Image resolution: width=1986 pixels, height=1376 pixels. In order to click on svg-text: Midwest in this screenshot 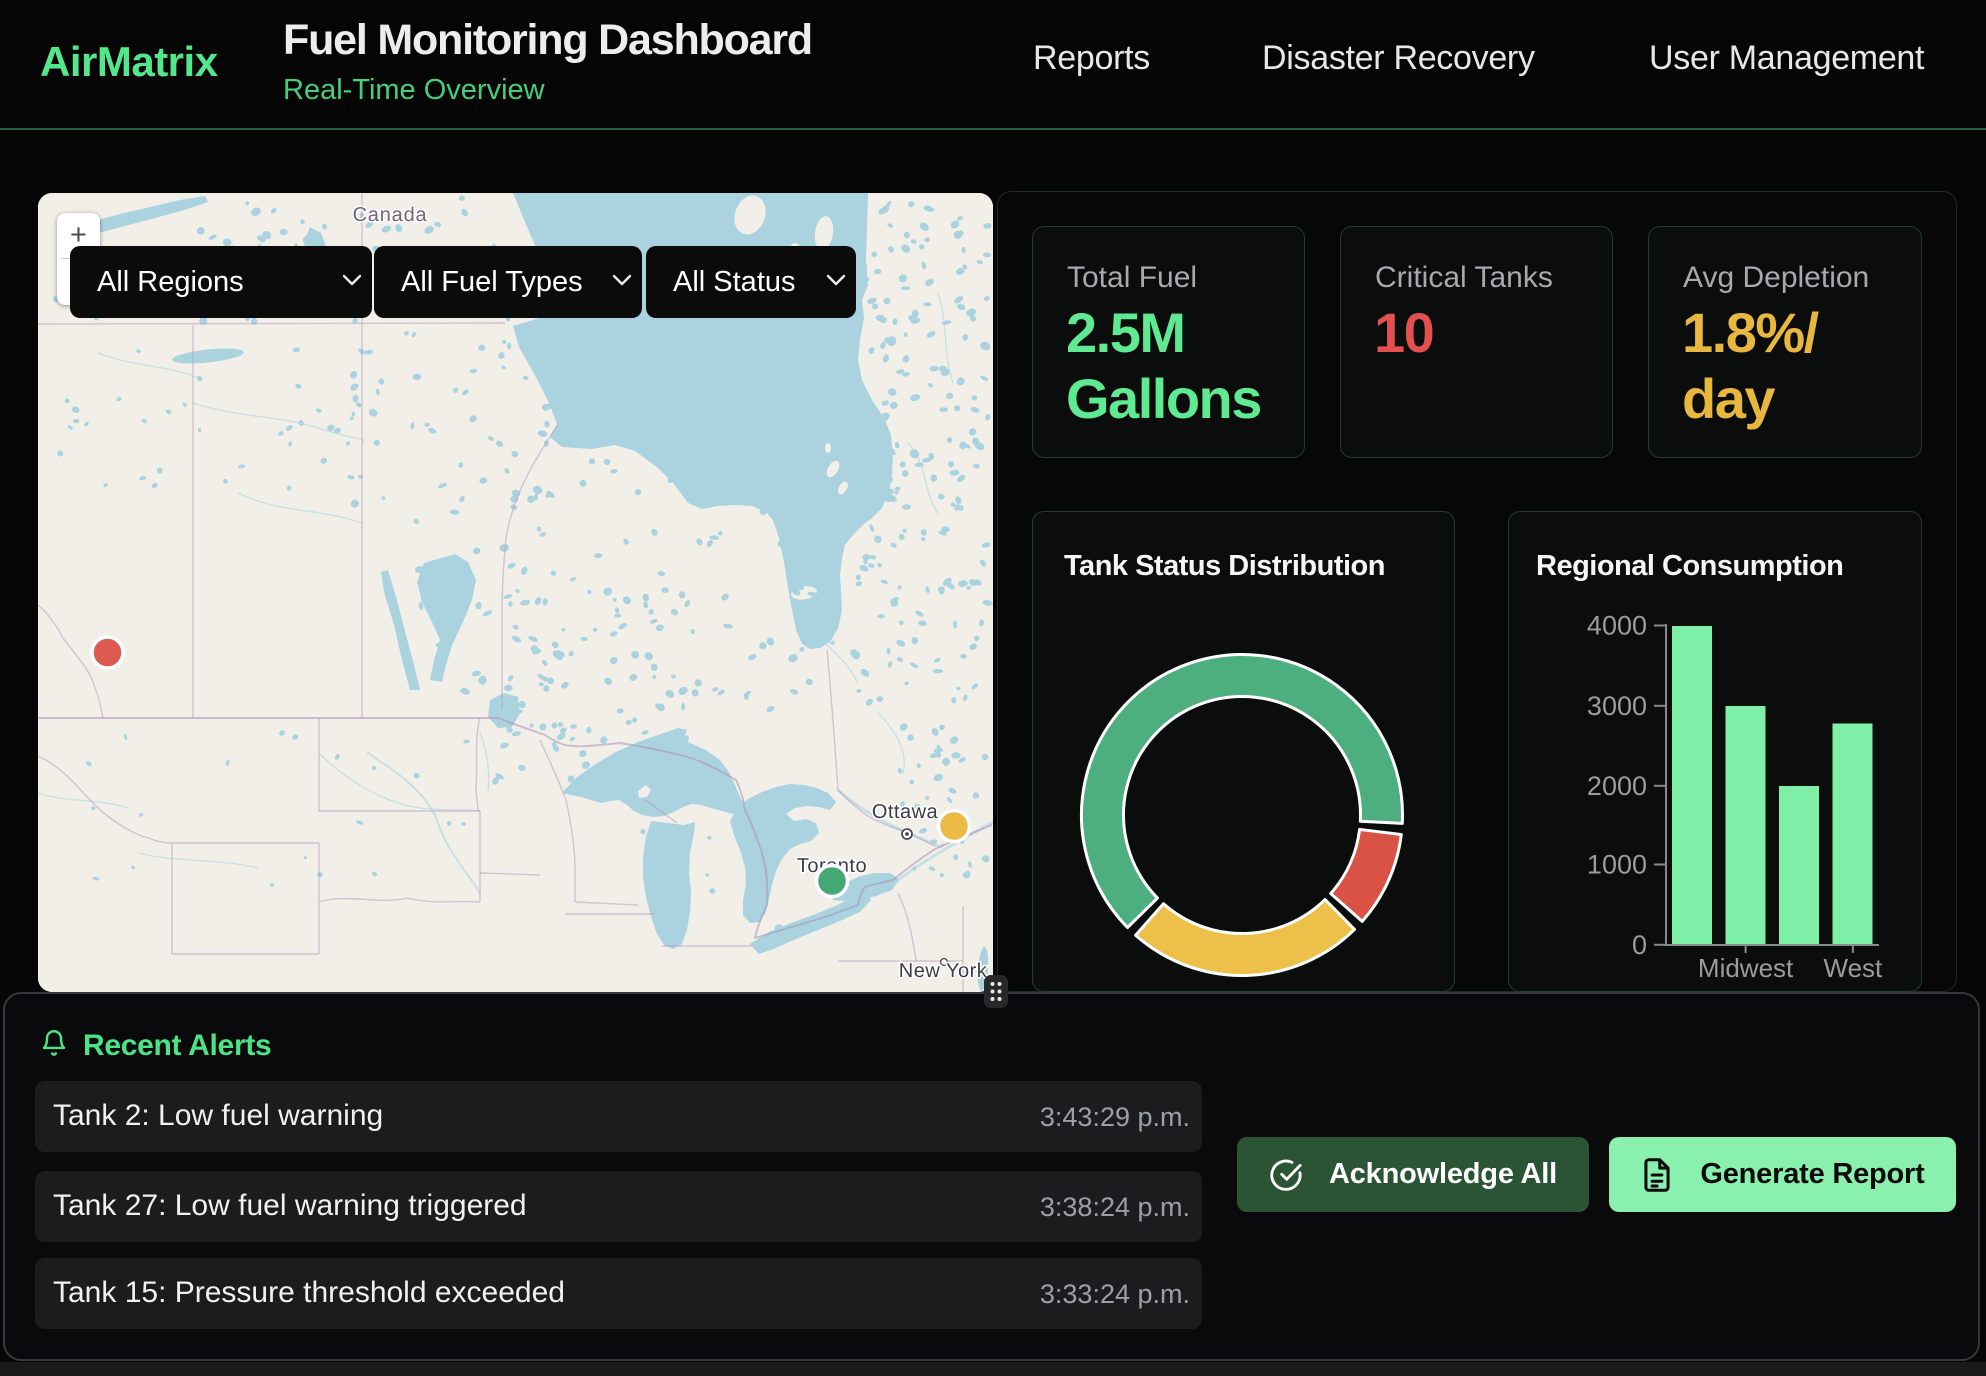, I will do `click(1746, 968)`.